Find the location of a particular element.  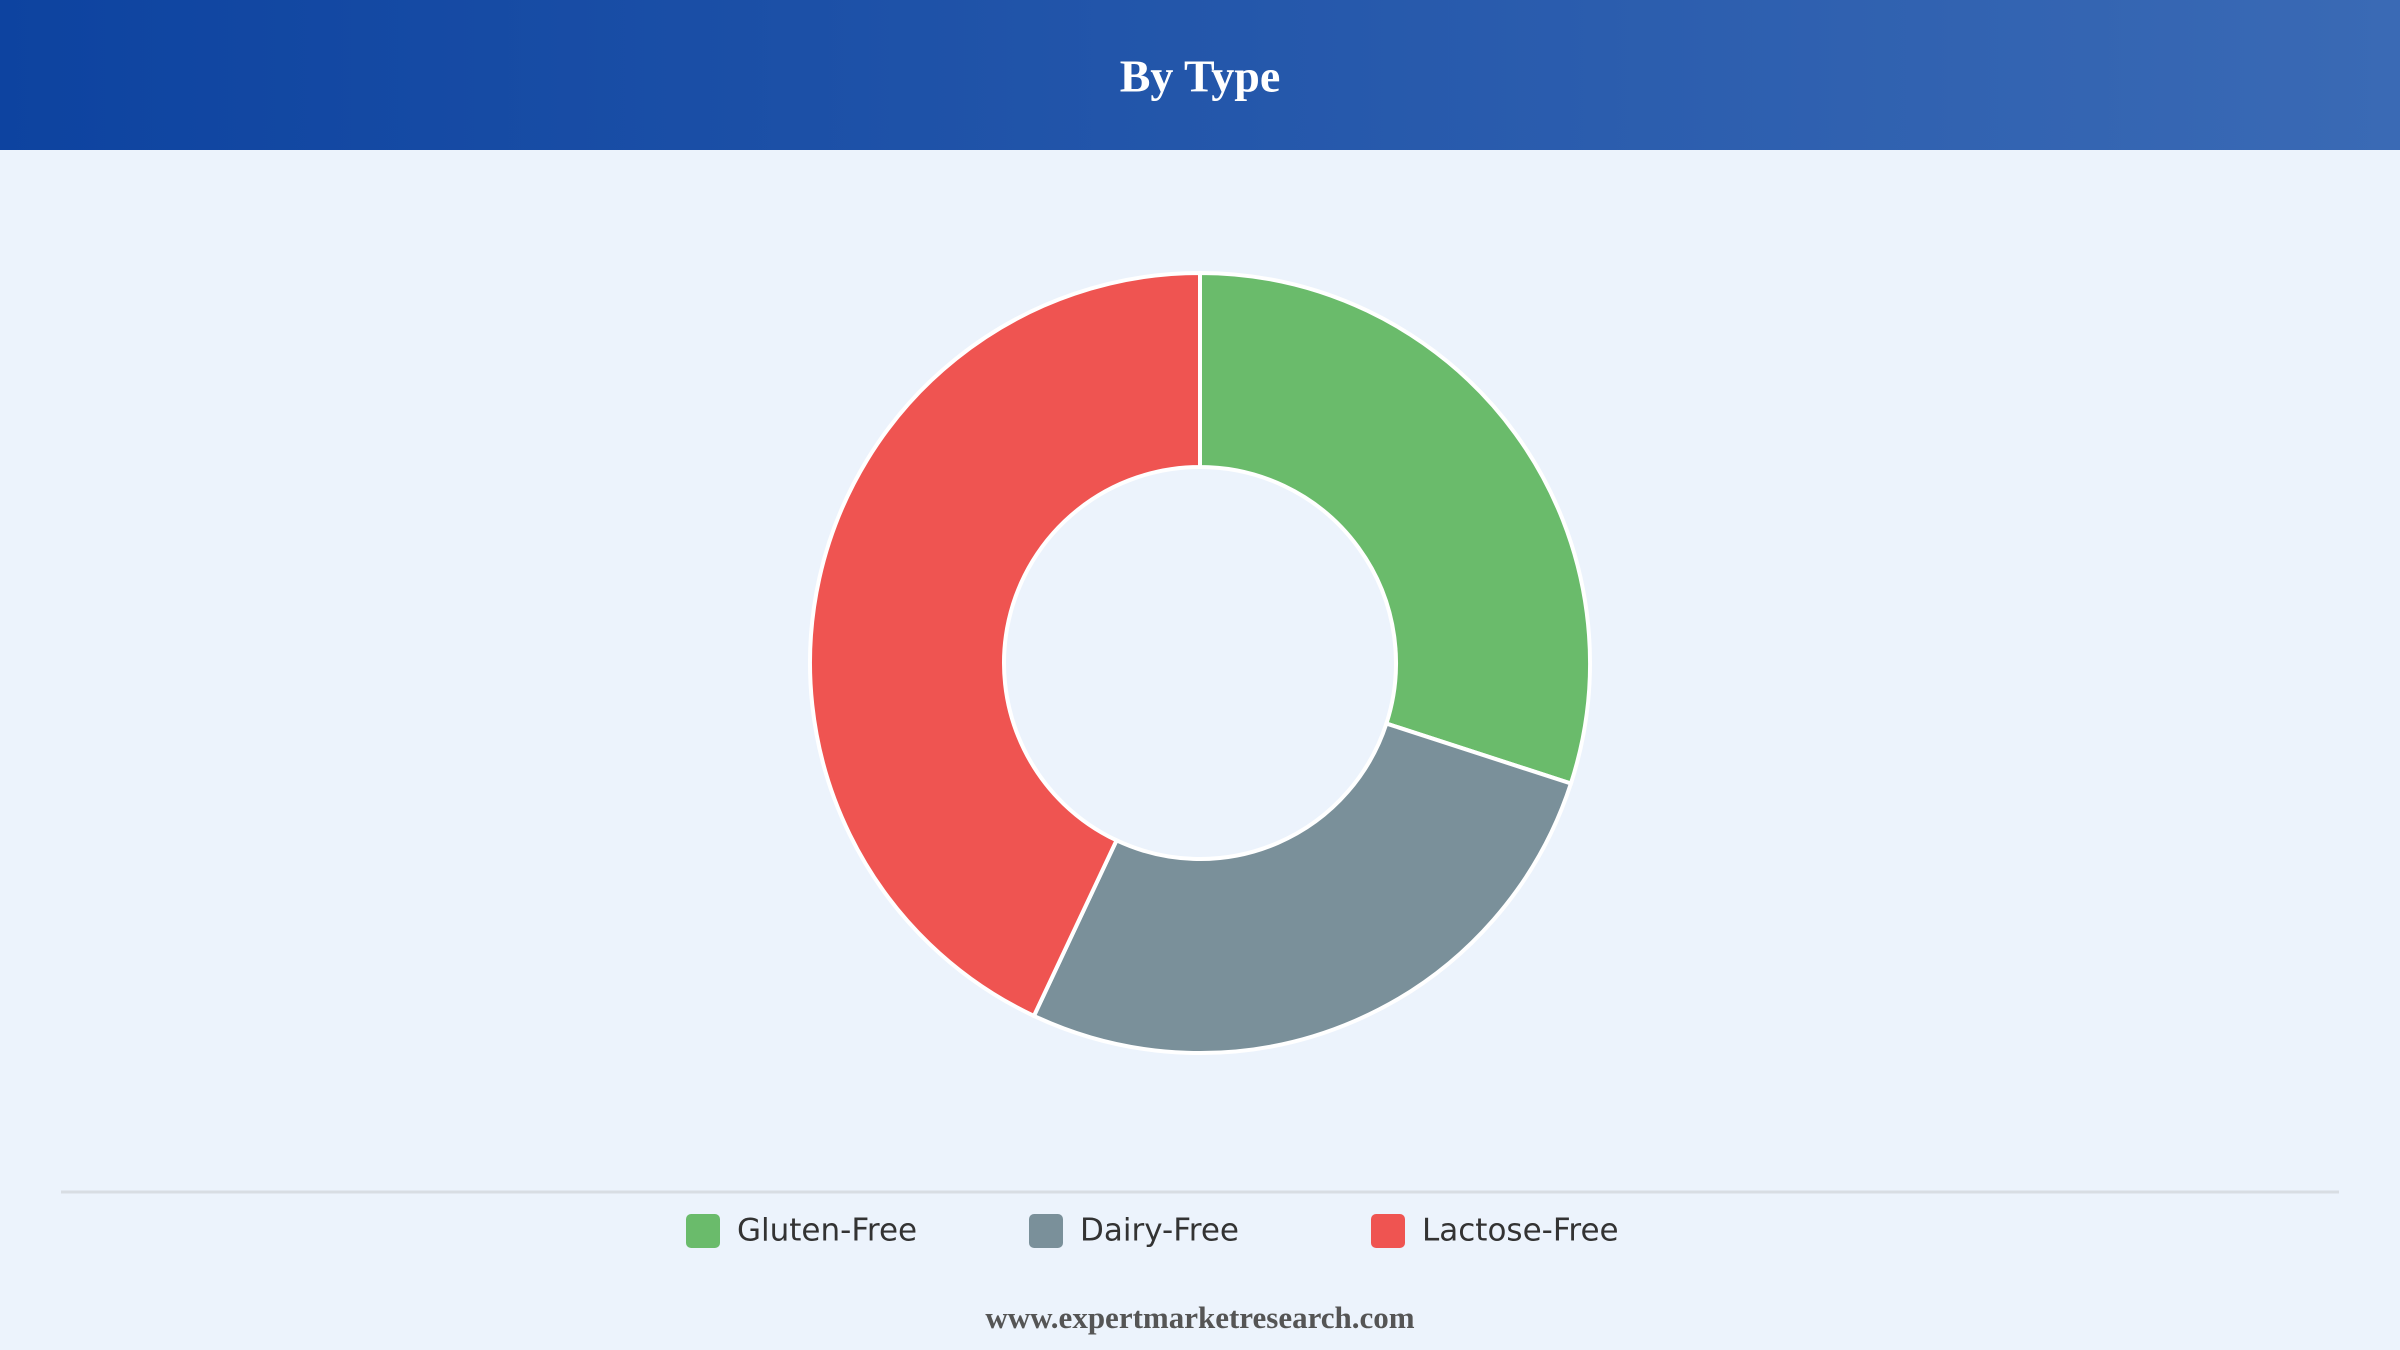

chart-title: By Type is located at coordinates (1200, 76).